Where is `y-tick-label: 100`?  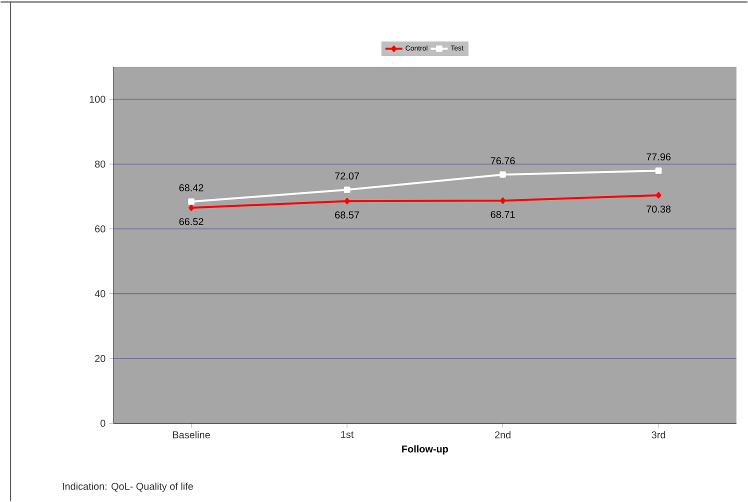 y-tick-label: 100 is located at coordinates (98, 99).